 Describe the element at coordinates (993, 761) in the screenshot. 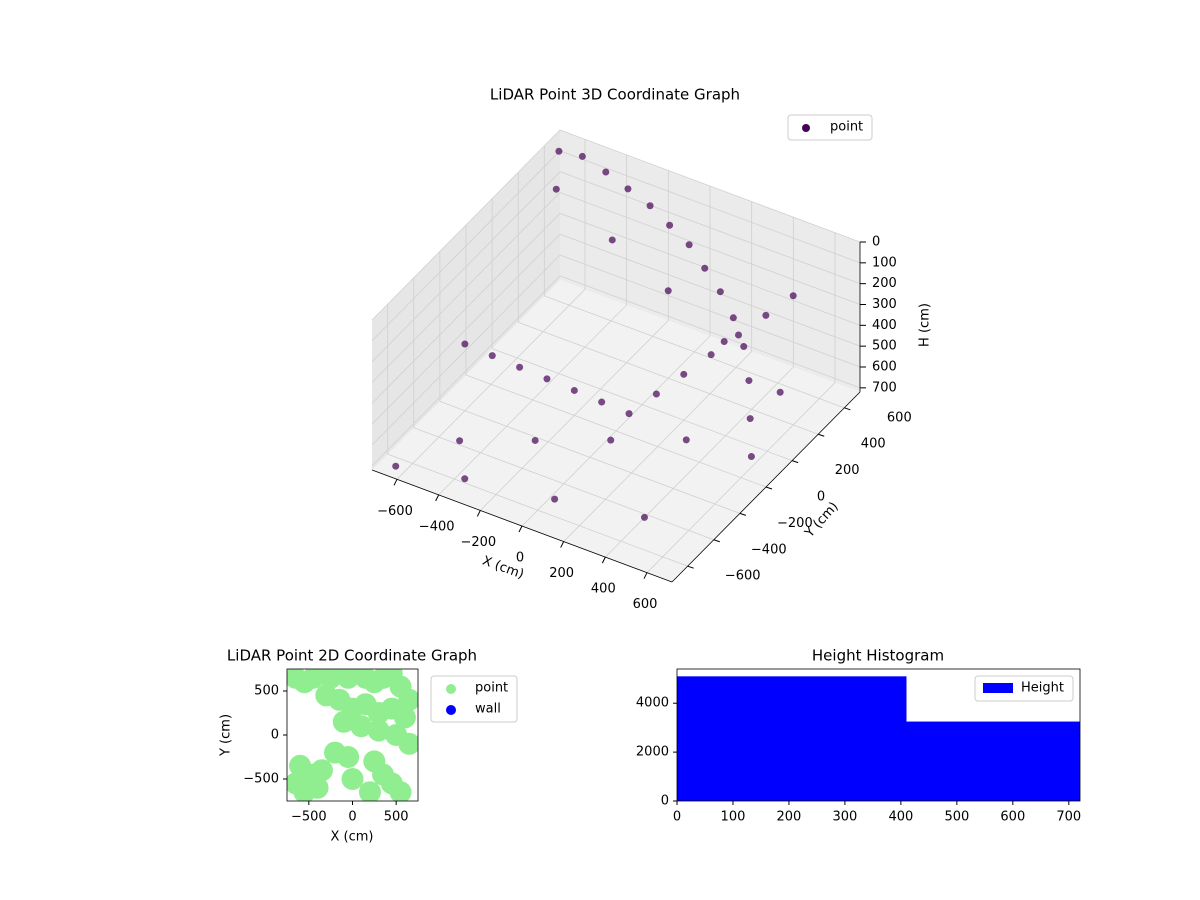

I see `bar` at that location.